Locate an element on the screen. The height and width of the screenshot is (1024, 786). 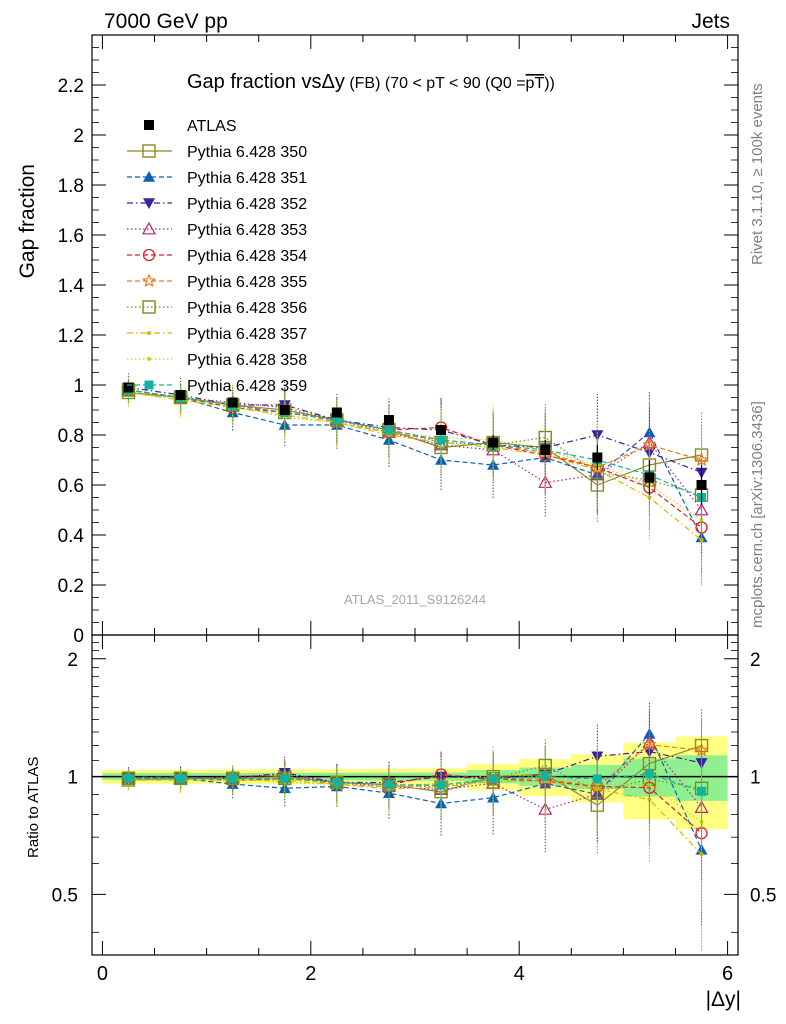
ratio-band-outer is located at coordinates (415, 783).